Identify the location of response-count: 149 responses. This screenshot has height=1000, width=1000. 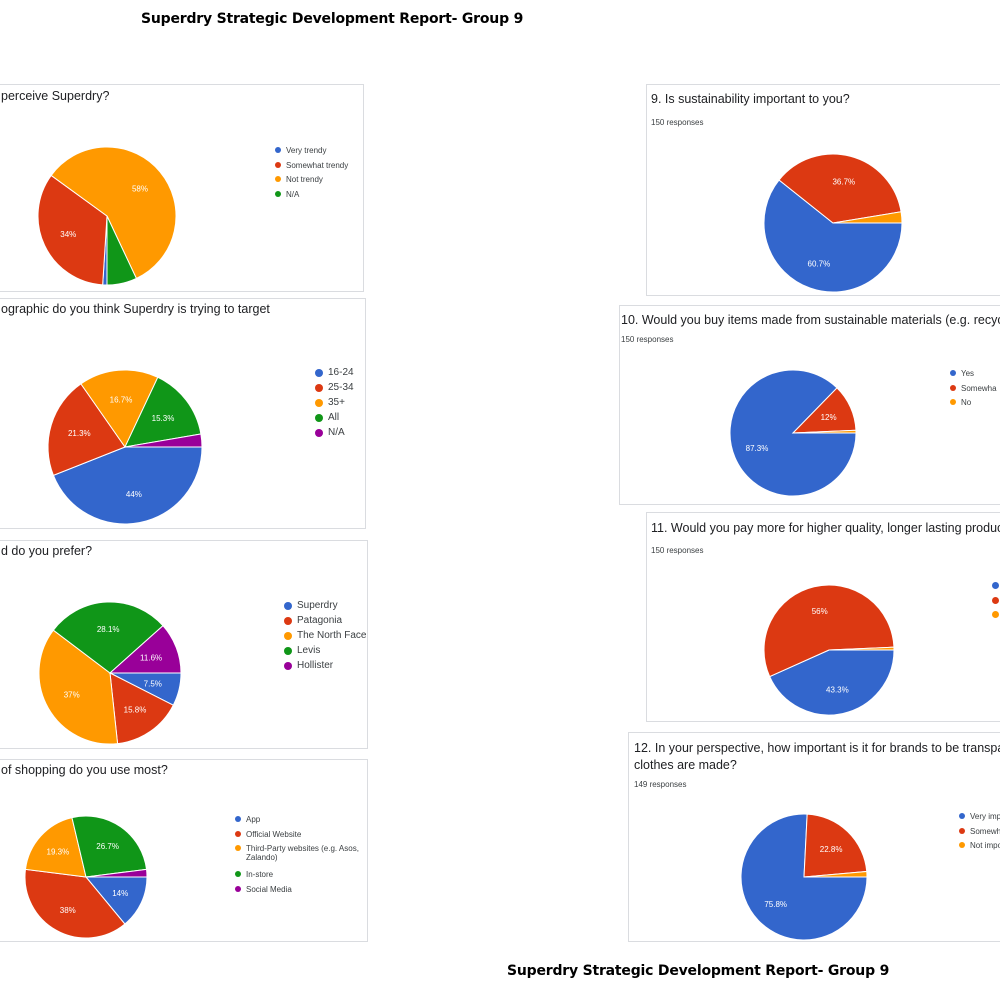
(660, 784).